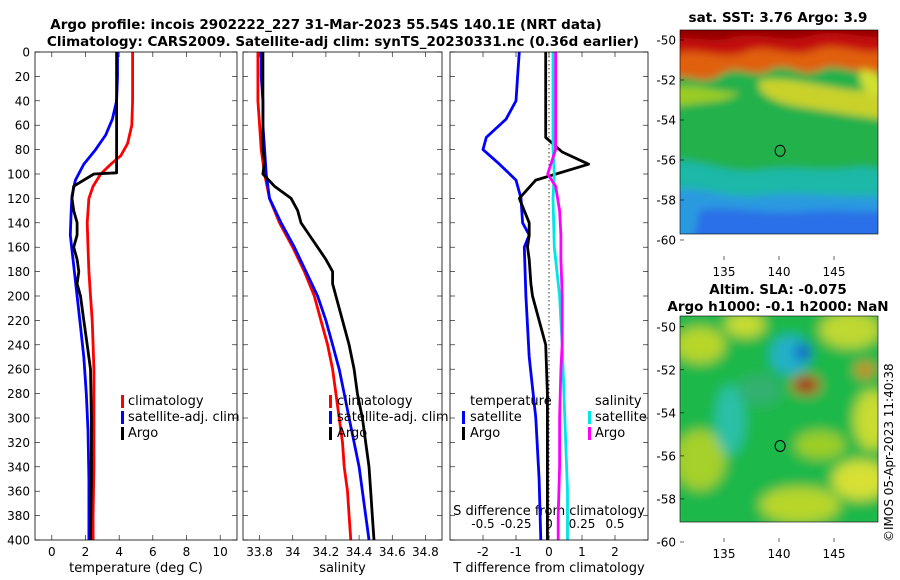  Describe the element at coordinates (119, 552) in the screenshot. I see `x-tick-label: 4` at that location.